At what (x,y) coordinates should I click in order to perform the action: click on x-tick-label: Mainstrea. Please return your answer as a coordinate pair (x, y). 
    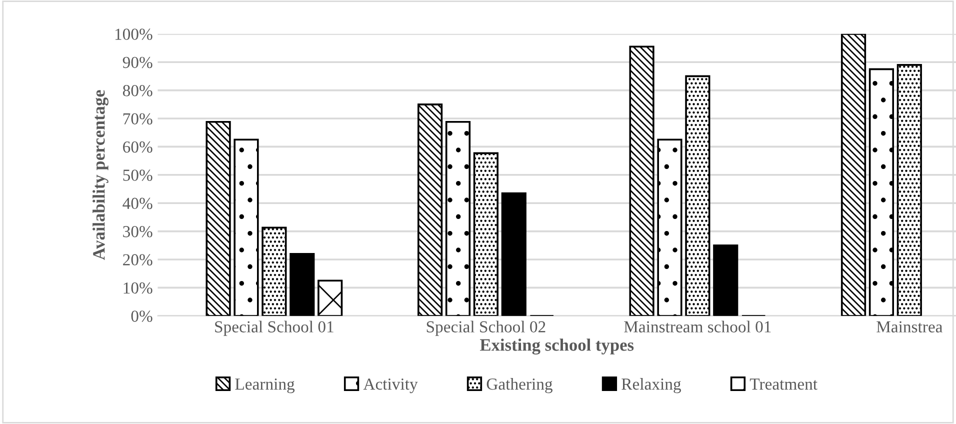
    Looking at the image, I should click on (909, 326).